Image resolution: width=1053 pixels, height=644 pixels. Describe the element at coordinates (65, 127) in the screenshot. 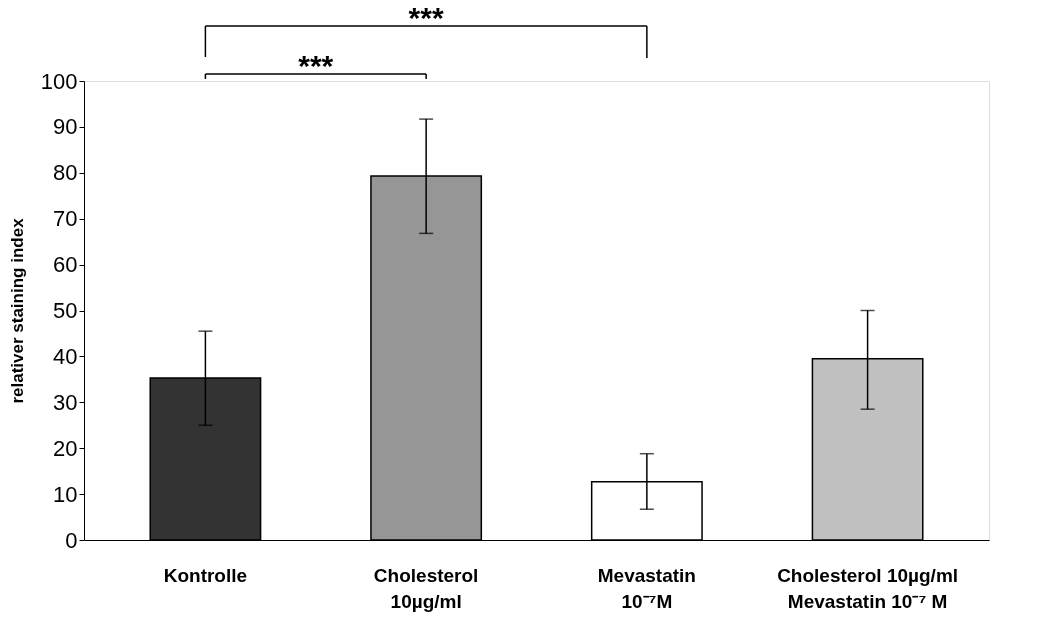

I see `y-tick-label: 90` at that location.